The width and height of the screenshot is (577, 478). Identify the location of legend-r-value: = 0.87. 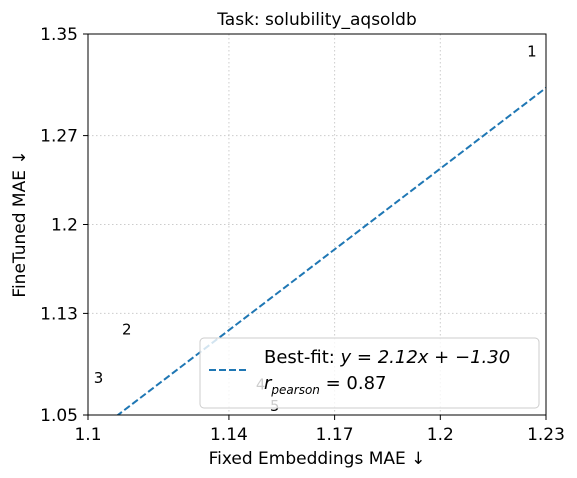
(353, 383).